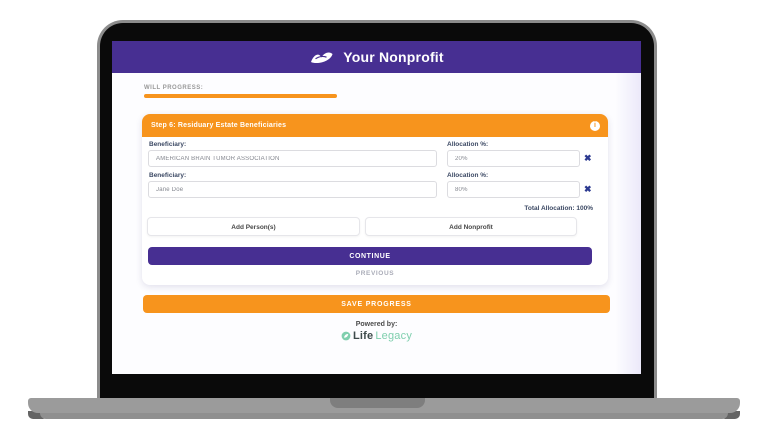 Image resolution: width=768 pixels, height=427 pixels. I want to click on save-progress-button: SAVE PROGRESS, so click(376, 304).